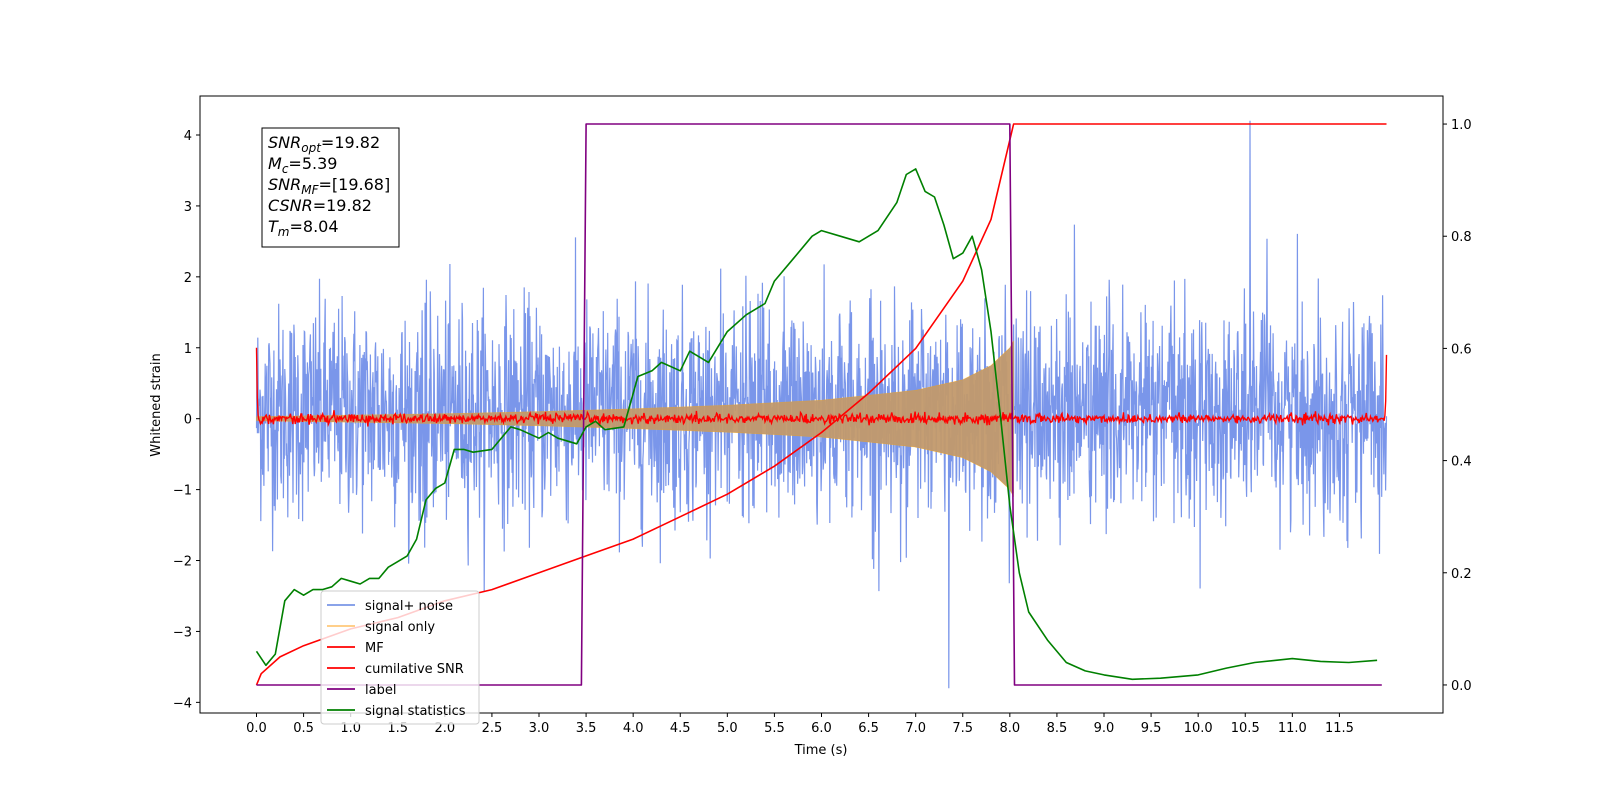 Image resolution: width=1600 pixels, height=800 pixels. What do you see at coordinates (156, 404) in the screenshot?
I see `y-axis-label: Whitened strain` at bounding box center [156, 404].